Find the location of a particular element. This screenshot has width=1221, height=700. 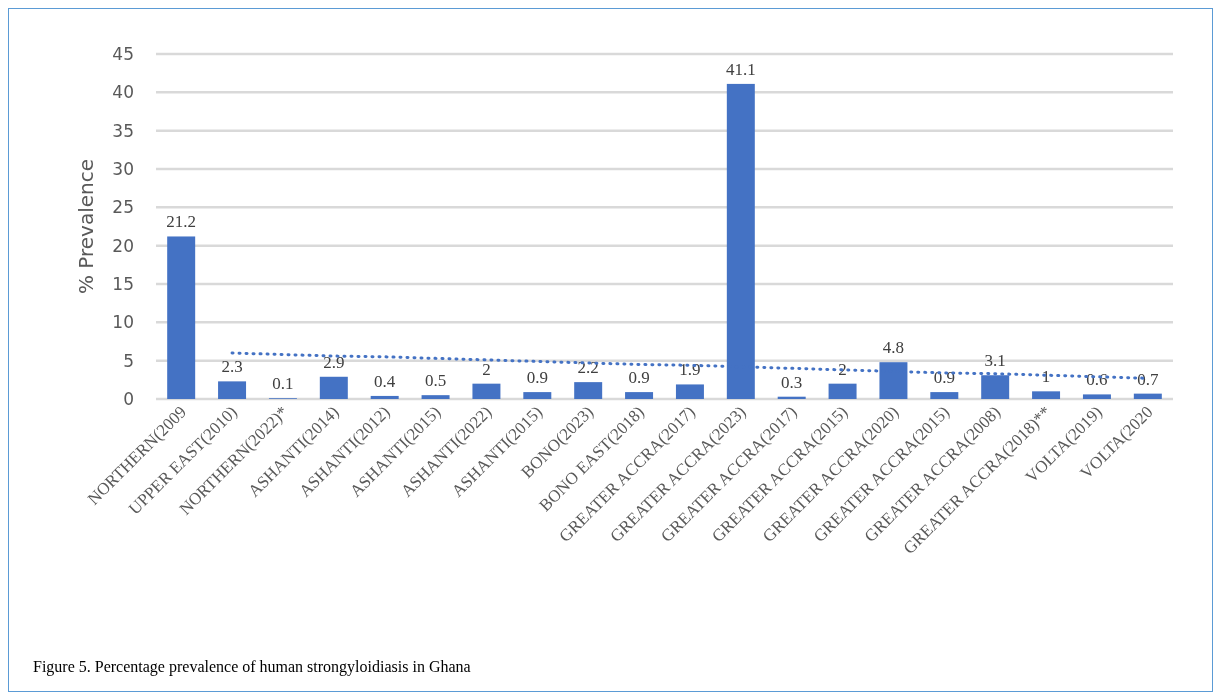

data-label: 1 is located at coordinates (1046, 377).